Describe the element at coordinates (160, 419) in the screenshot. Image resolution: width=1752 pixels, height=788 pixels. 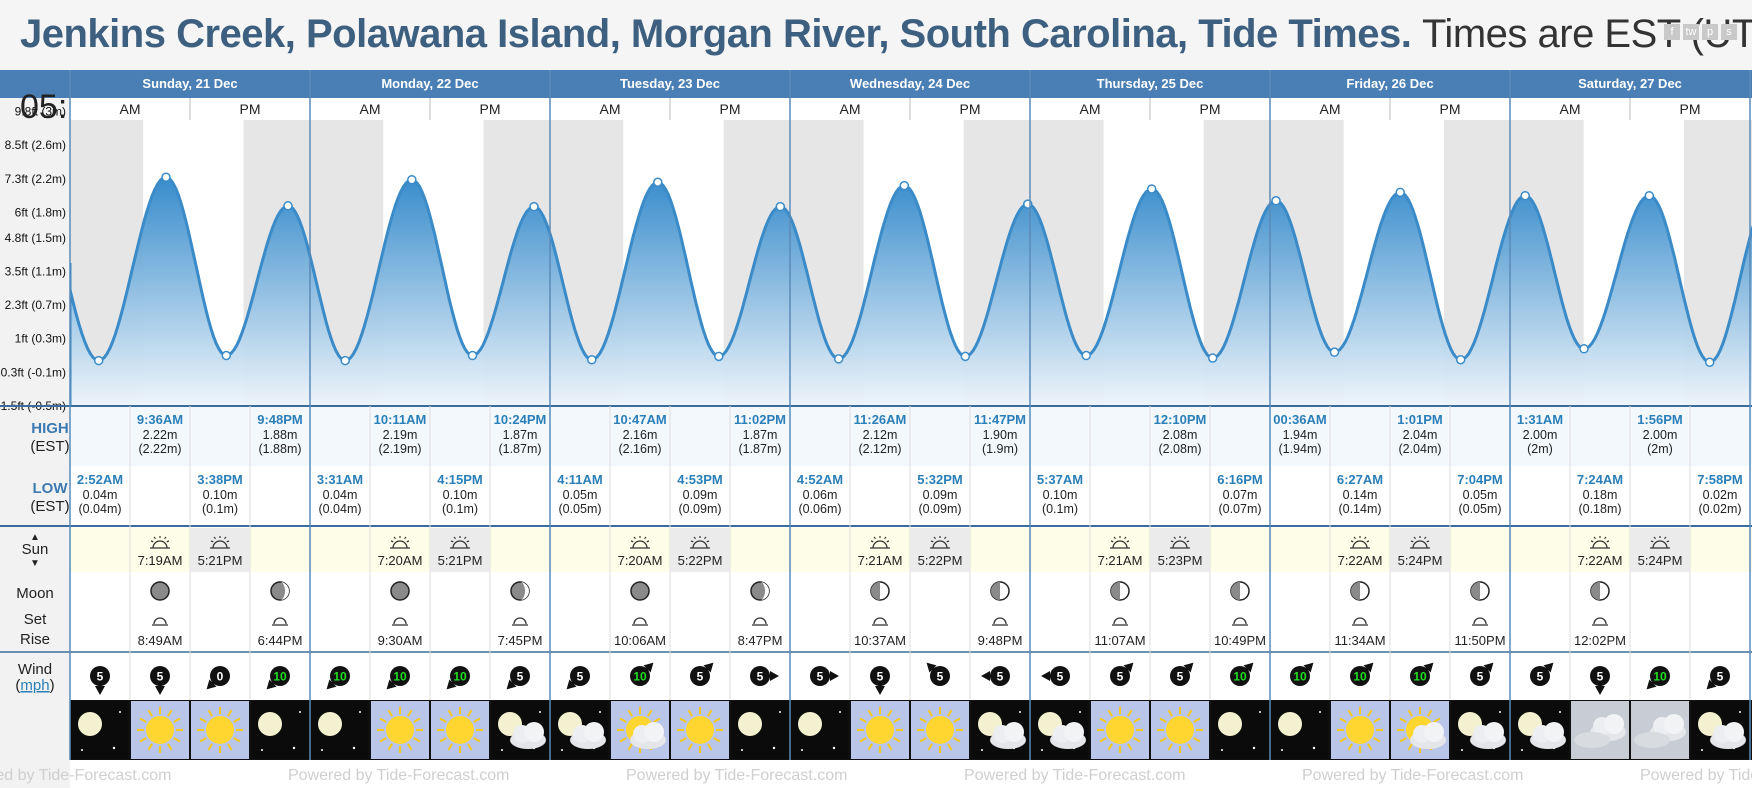
I see `high-tide-time: 9:36AM` at that location.